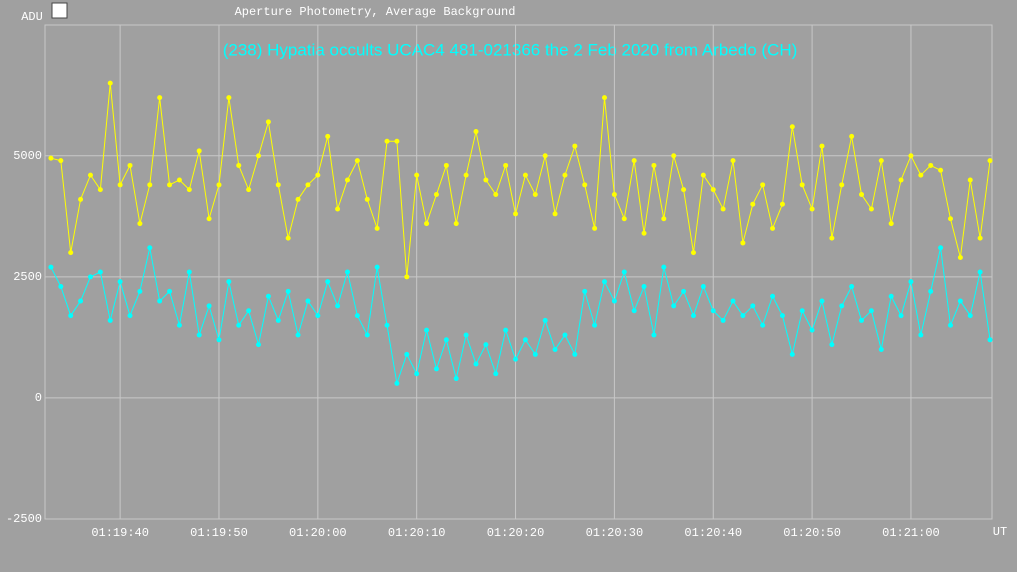  I want to click on y-tick-label: 5000, so click(27, 156).